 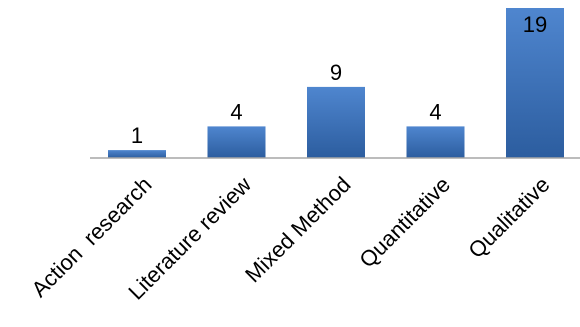 What do you see at coordinates (137, 135) in the screenshot?
I see `value-label-0: 1` at bounding box center [137, 135].